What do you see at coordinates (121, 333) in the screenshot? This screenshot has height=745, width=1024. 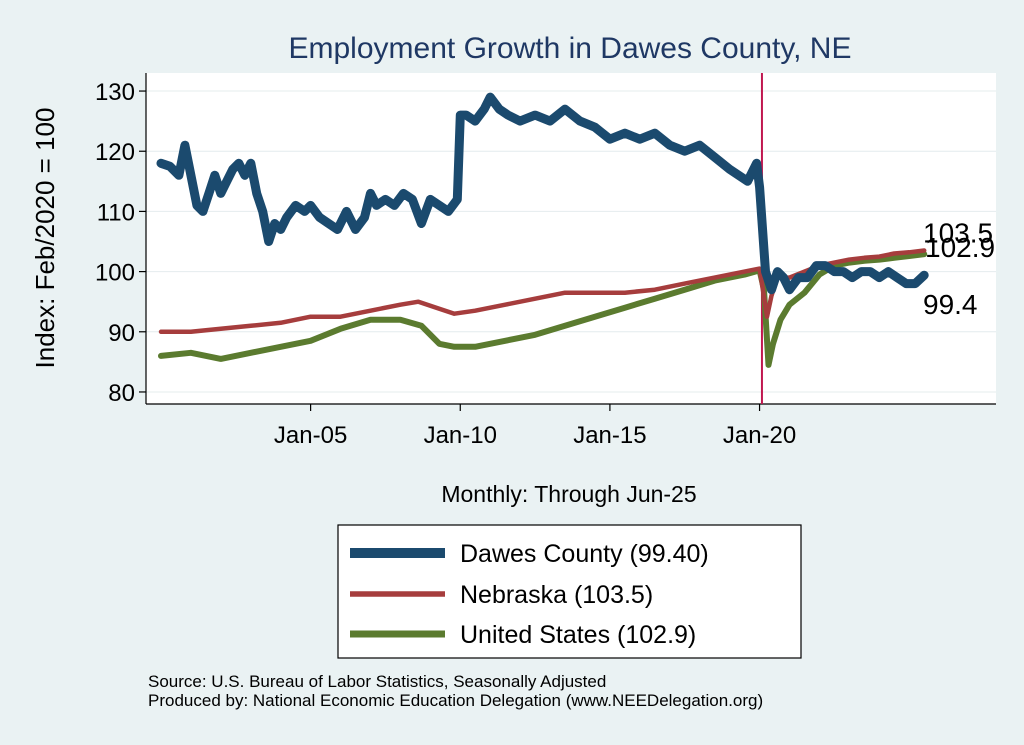 I see `y-tick-label-90: 90` at bounding box center [121, 333].